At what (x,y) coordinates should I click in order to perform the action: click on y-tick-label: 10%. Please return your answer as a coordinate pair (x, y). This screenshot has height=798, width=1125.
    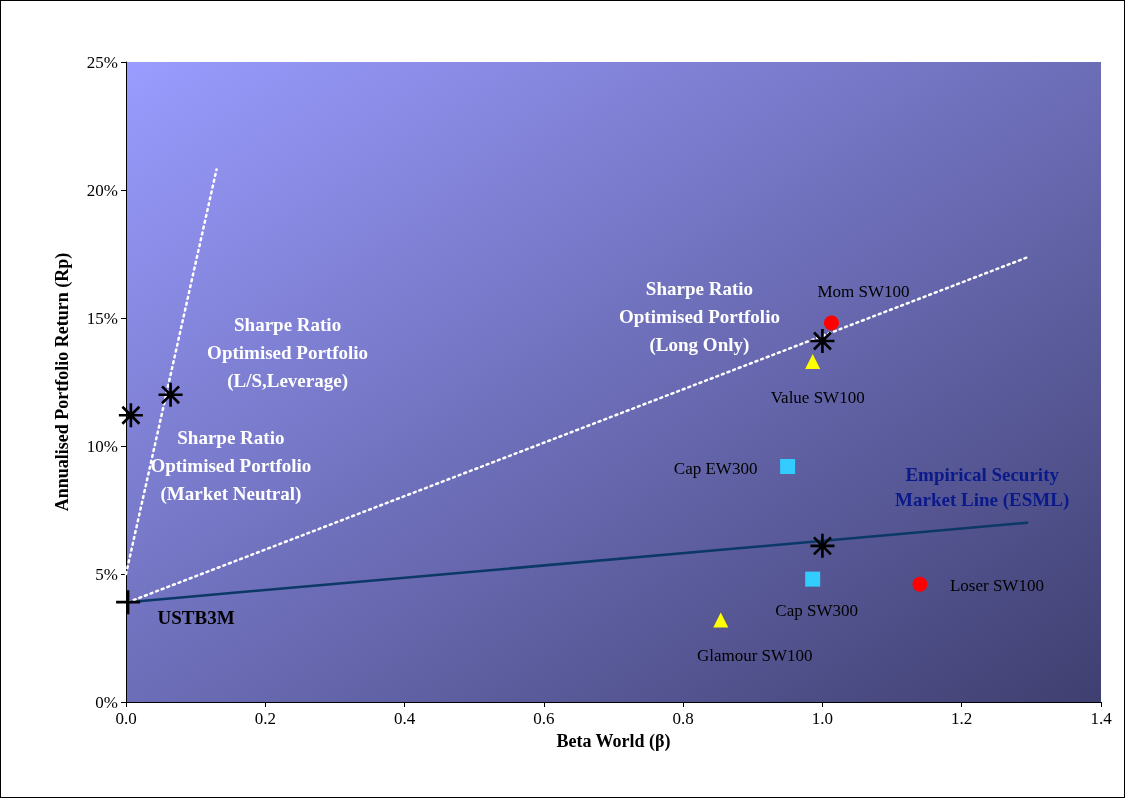
    Looking at the image, I should click on (102, 446).